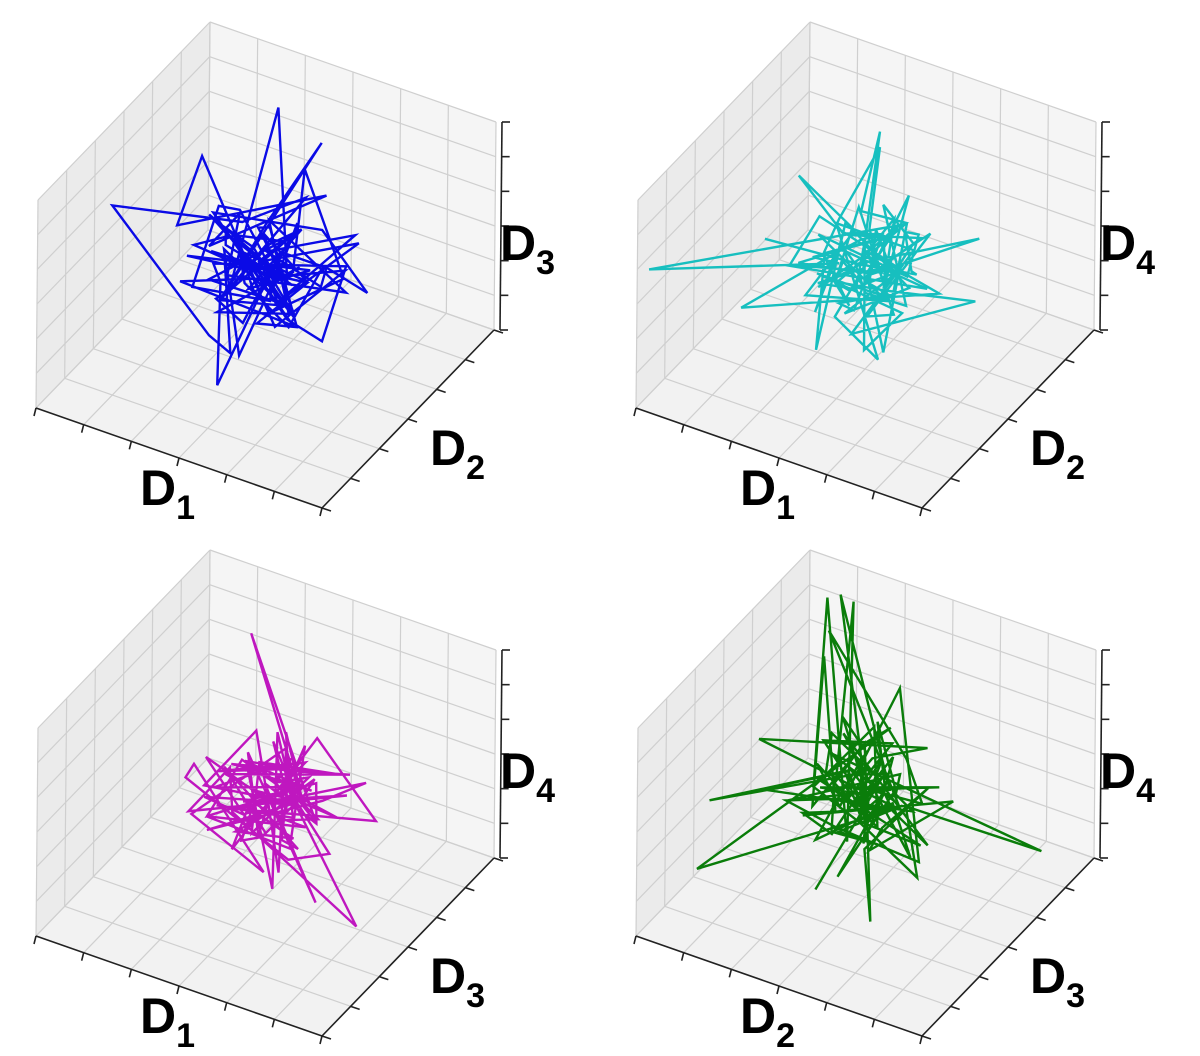 The height and width of the screenshot is (1056, 1200). Describe the element at coordinates (475, 996) in the screenshot. I see `y-axis-label-sub: 3` at that location.